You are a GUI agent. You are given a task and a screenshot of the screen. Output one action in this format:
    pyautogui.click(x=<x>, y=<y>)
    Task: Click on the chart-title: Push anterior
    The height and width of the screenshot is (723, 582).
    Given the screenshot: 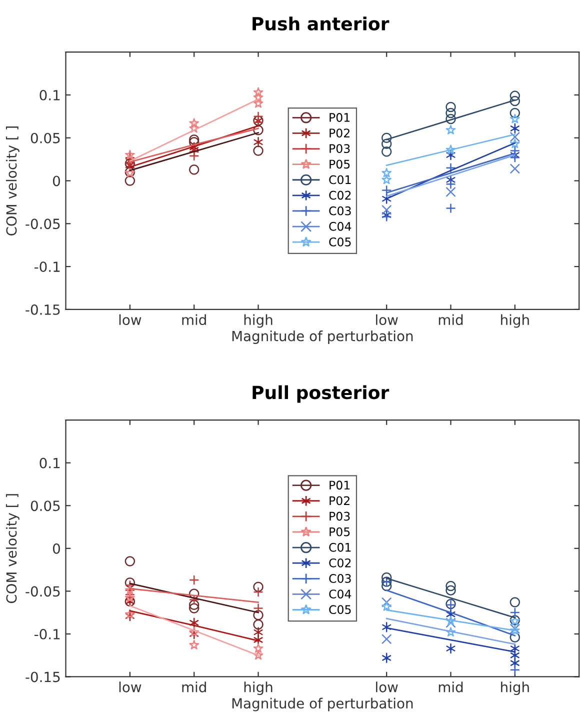 What is the action you would take?
    pyautogui.click(x=321, y=23)
    